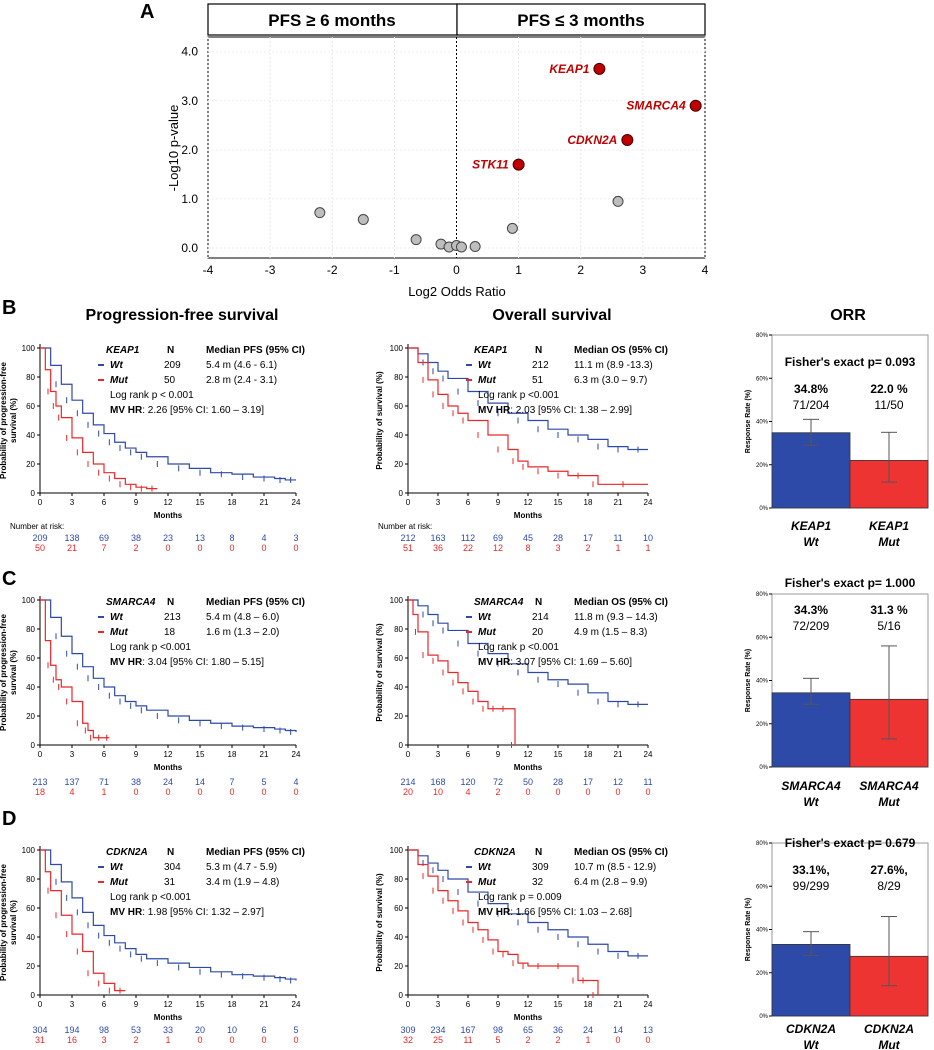  I want to click on os-c-risk-mut: 20, so click(408, 792).